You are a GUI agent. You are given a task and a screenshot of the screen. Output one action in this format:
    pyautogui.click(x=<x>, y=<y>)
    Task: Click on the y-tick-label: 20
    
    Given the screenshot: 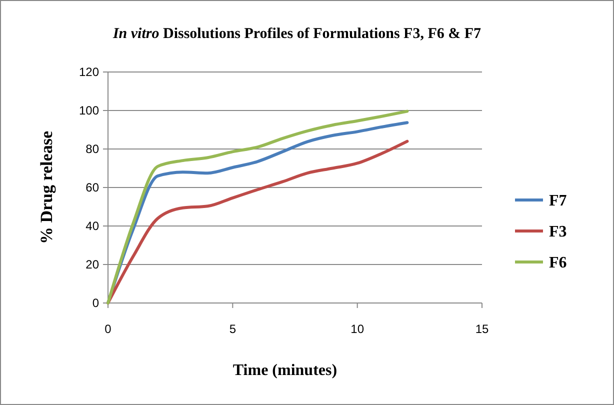 What is the action you would take?
    pyautogui.click(x=93, y=265)
    